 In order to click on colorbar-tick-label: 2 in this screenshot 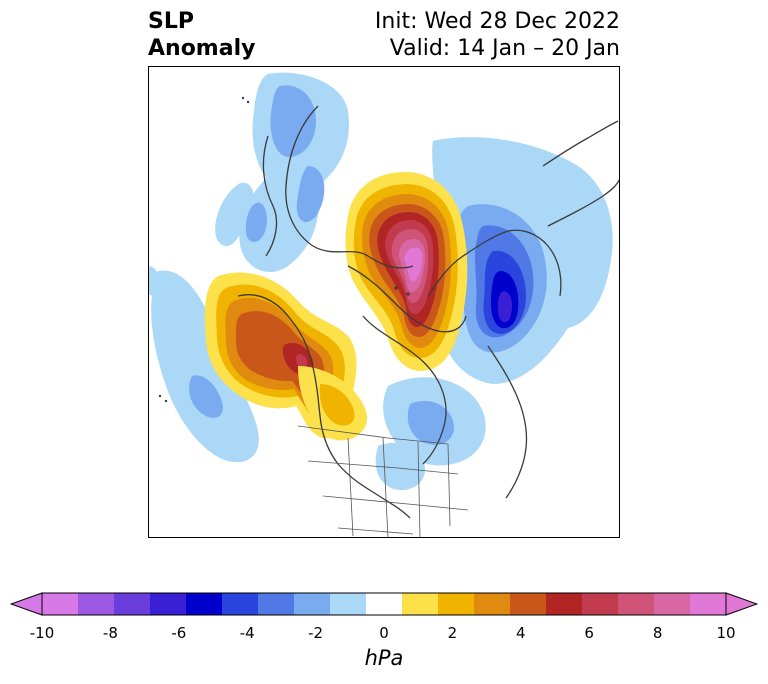, I will do `click(452, 633)`.